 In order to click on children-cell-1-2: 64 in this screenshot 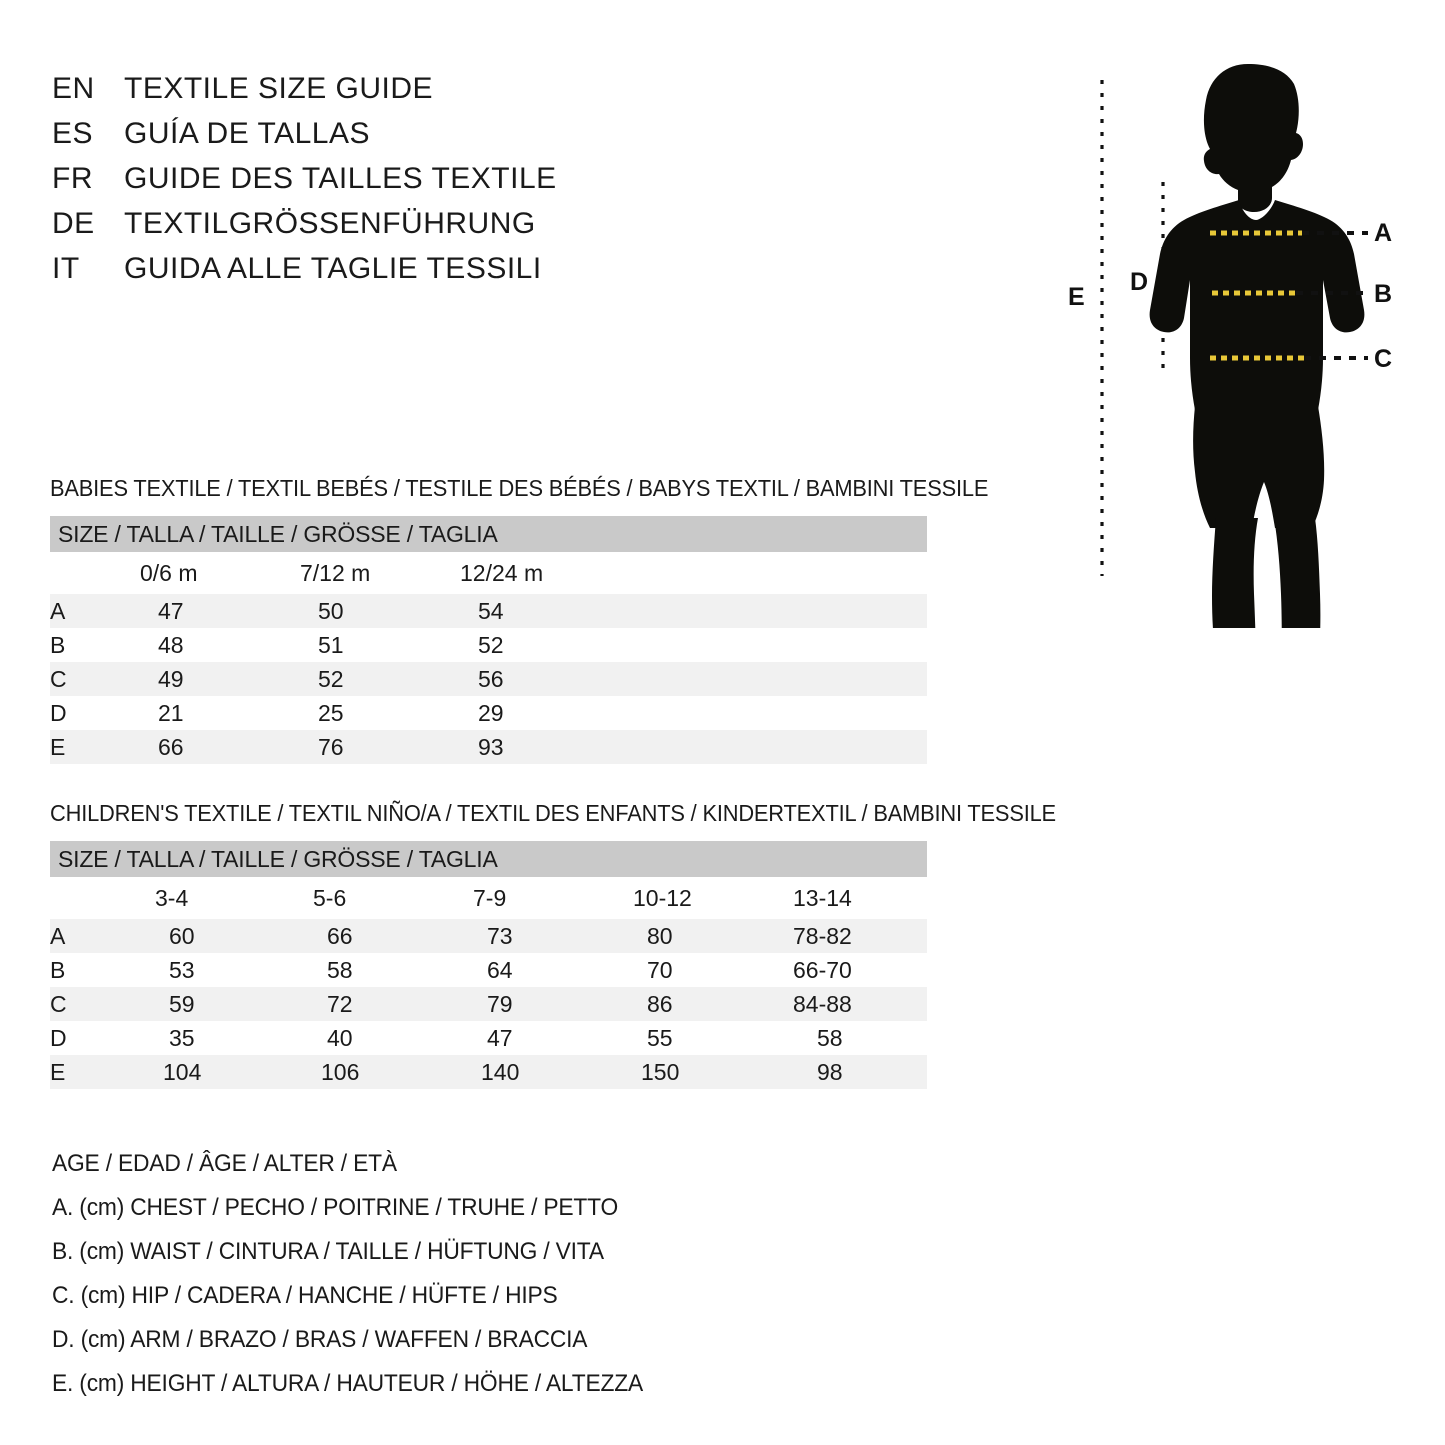, I will do `click(500, 969)`.